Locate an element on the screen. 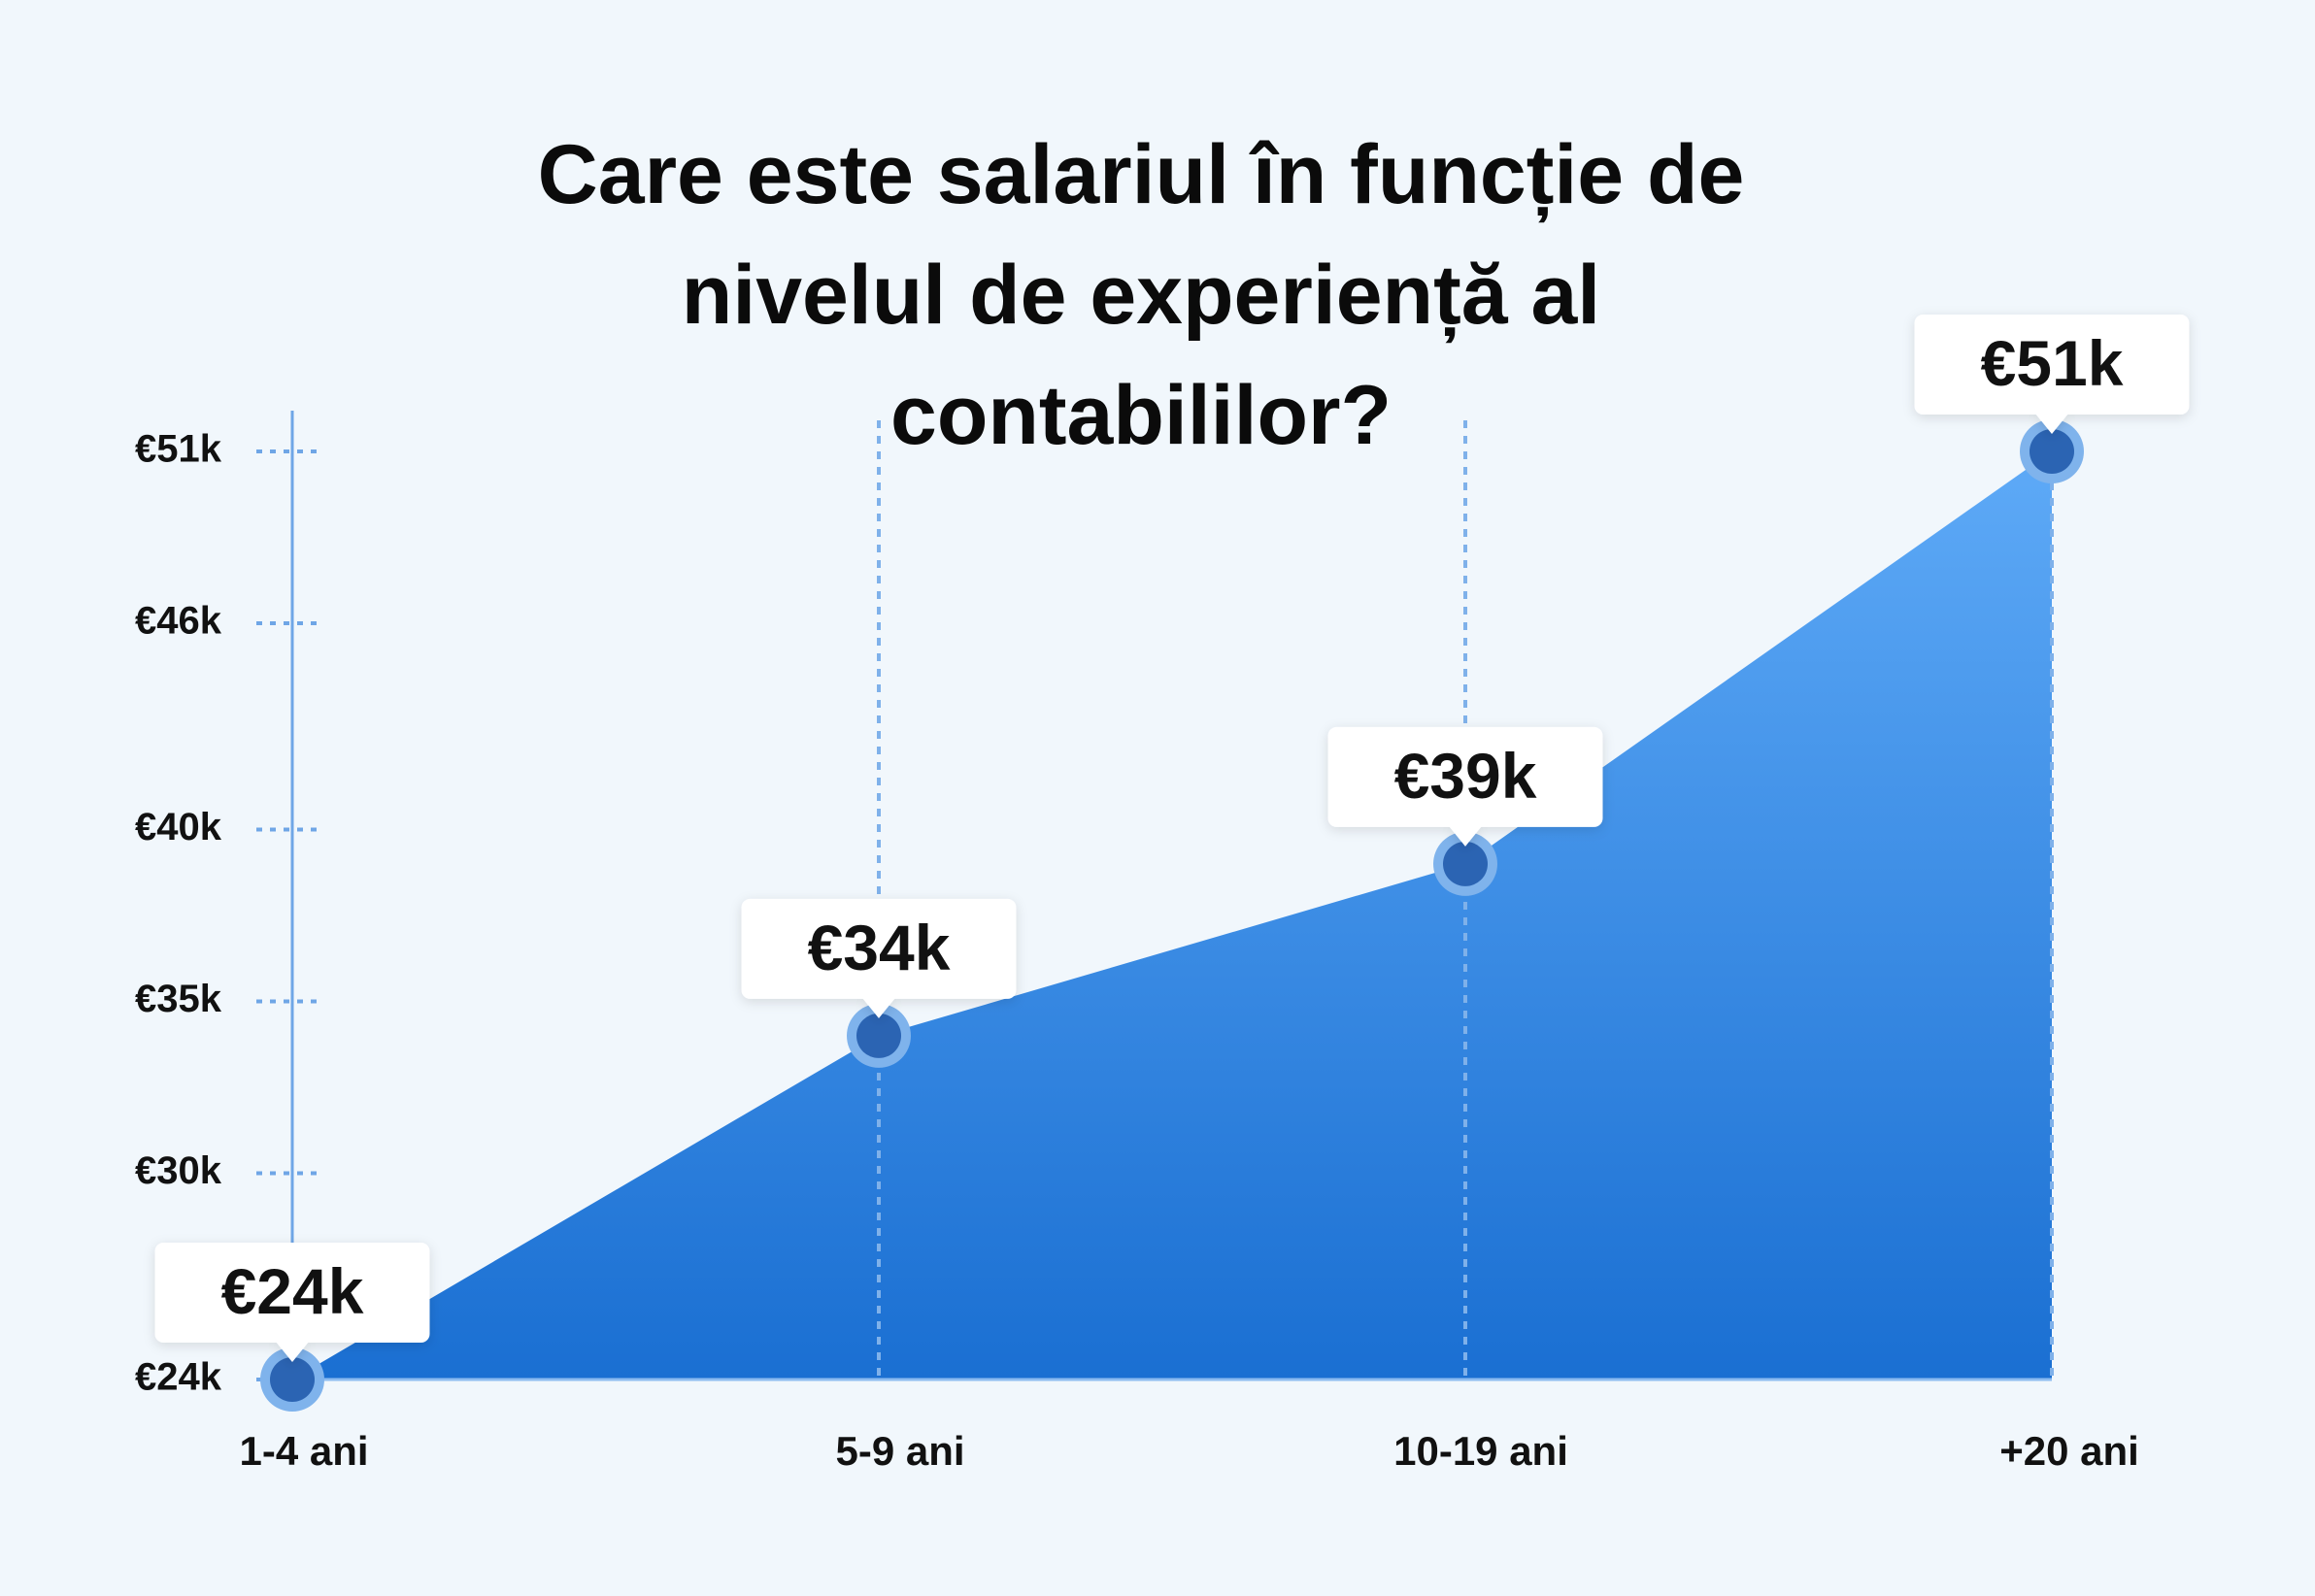  value-label: €24k is located at coordinates (292, 1291).